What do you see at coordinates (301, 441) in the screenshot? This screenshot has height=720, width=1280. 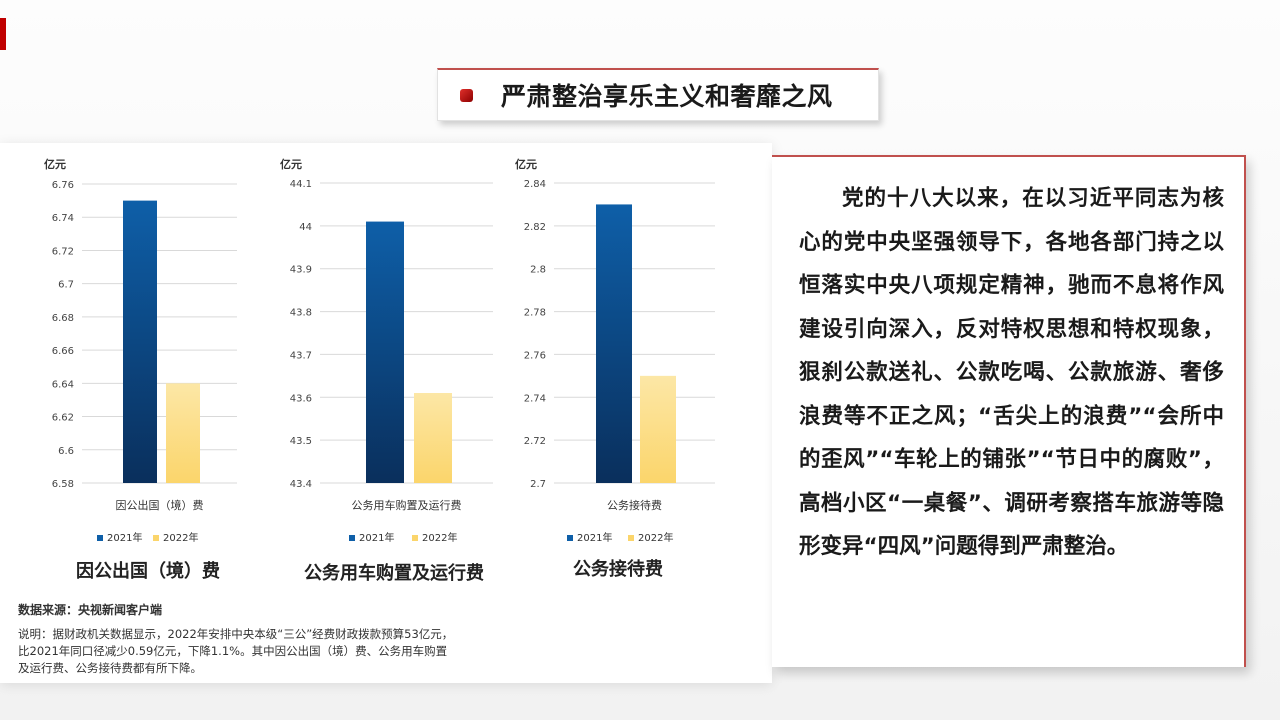 I see `y-tick-label: 43.5` at bounding box center [301, 441].